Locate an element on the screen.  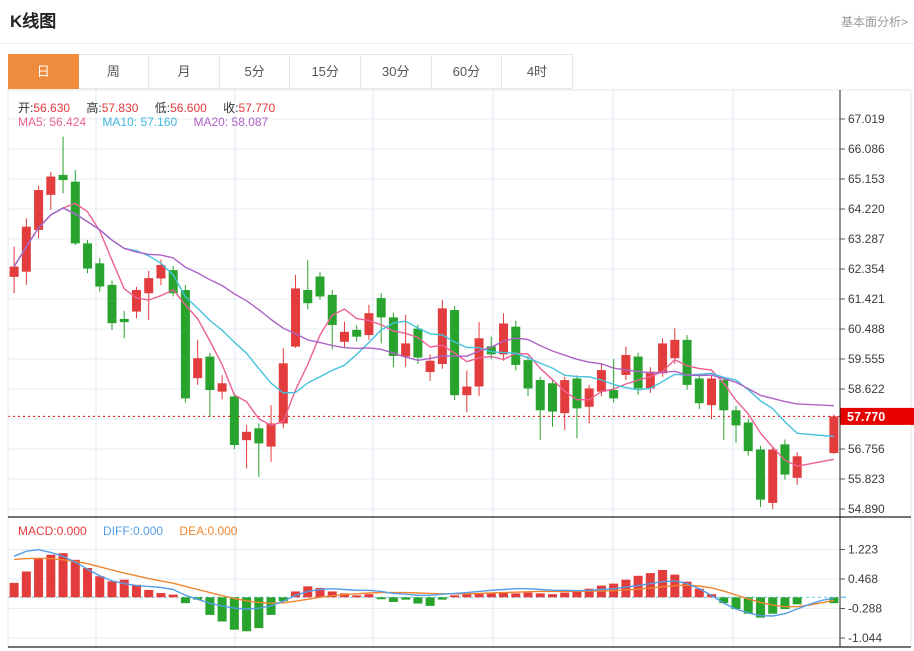
svg-text: 62.354 is located at coordinates (866, 269).